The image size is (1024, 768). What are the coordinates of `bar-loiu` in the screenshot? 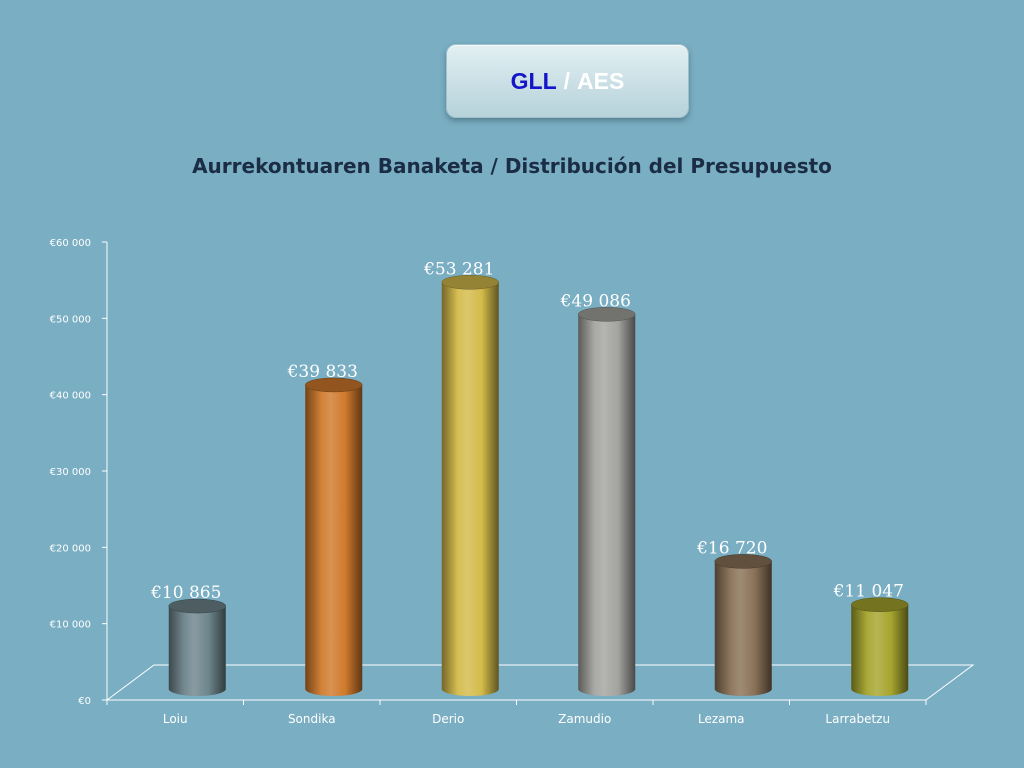 It's located at (197, 647).